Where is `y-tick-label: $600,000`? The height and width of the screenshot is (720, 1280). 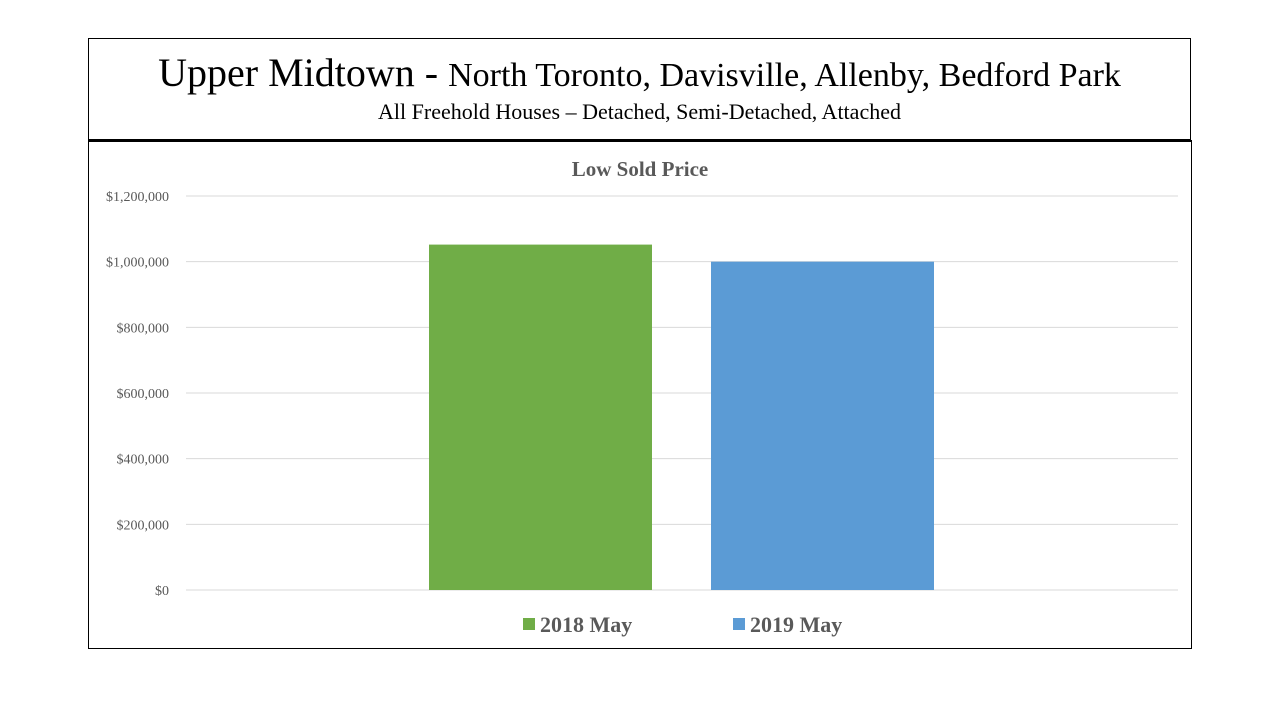 y-tick-label: $600,000 is located at coordinates (143, 394).